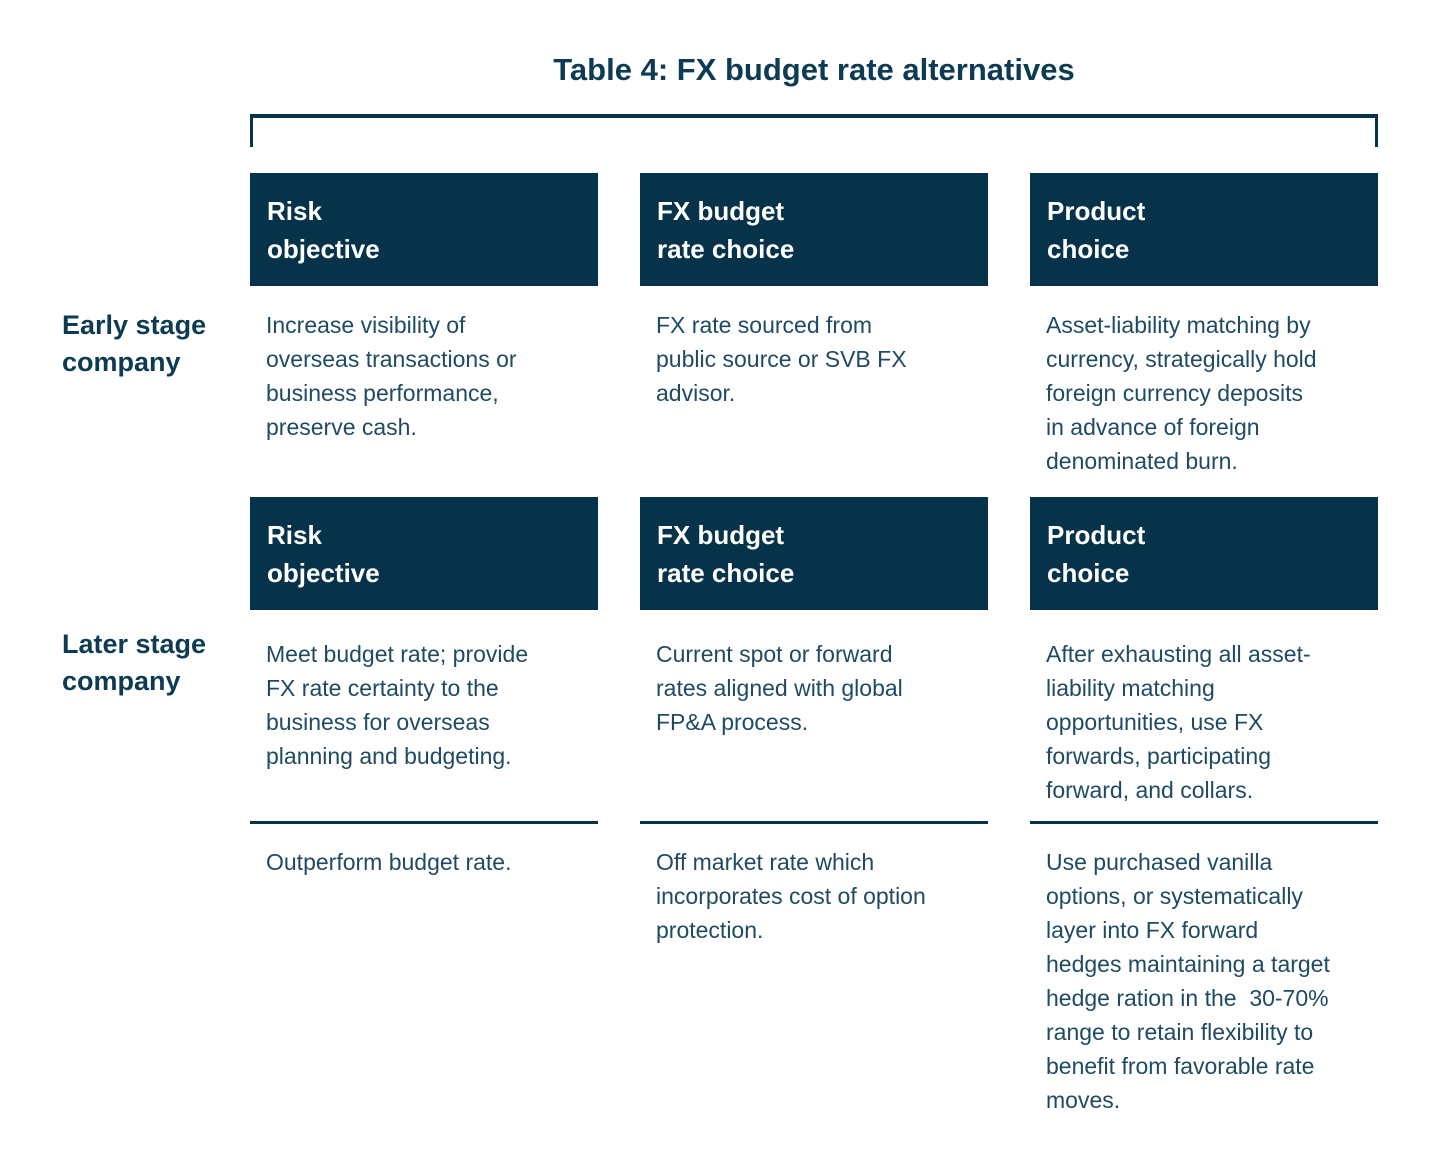 This screenshot has width=1440, height=1157. I want to click on divider-row, so click(814, 822).